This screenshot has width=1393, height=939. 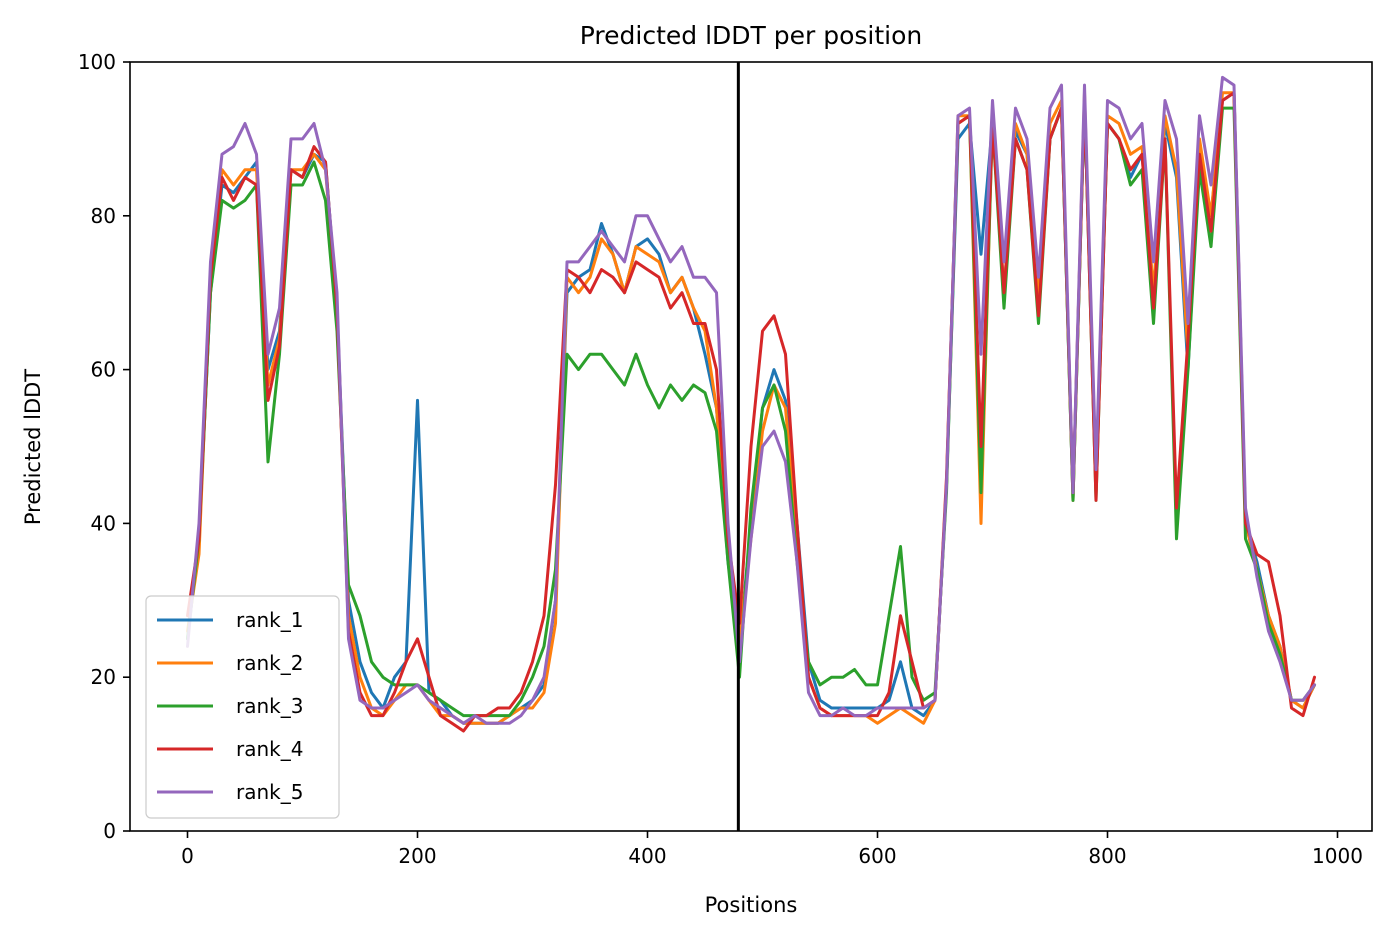 What do you see at coordinates (269, 620) in the screenshot?
I see `legend-label: rank_1` at bounding box center [269, 620].